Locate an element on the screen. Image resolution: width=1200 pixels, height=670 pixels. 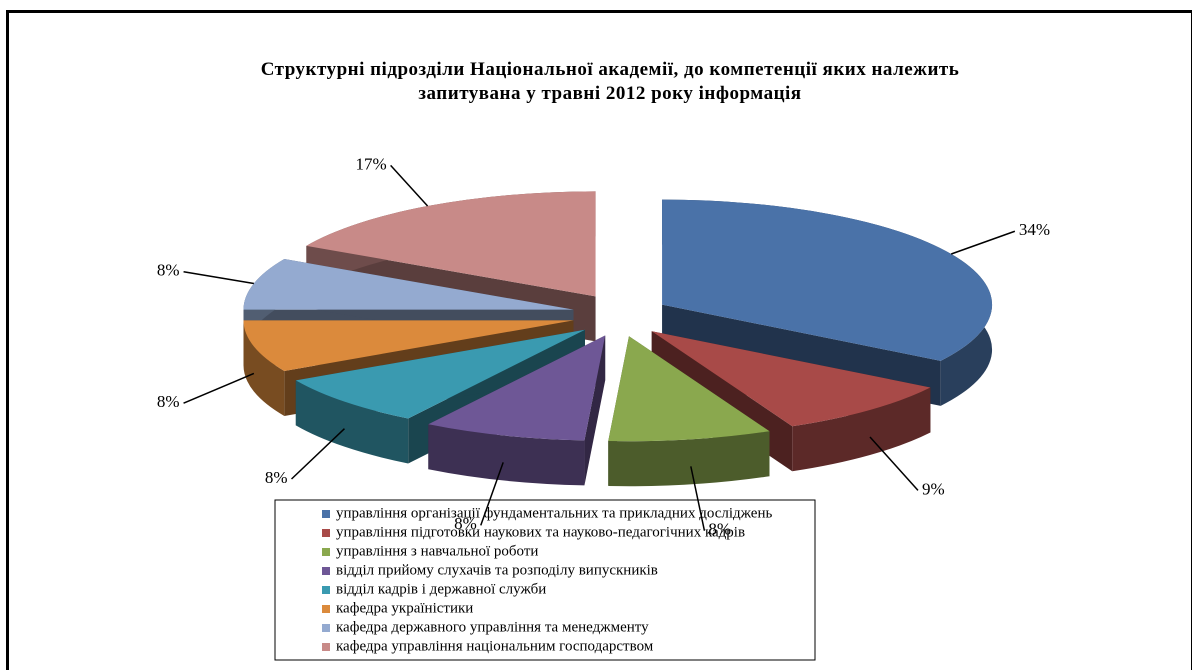
data-label: 34% is located at coordinates (1034, 229).